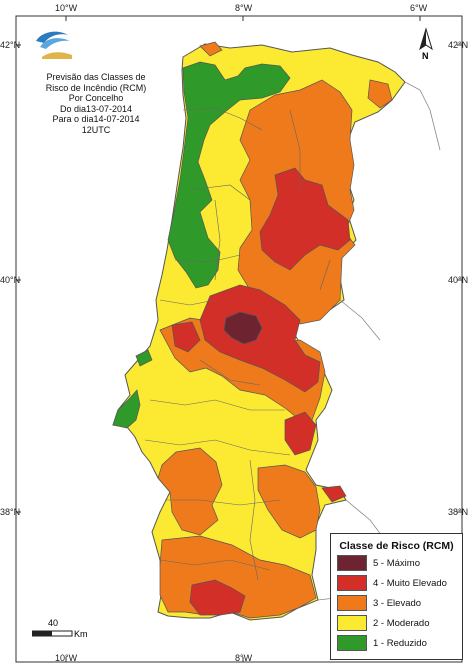 Image resolution: width=471 pixels, height=672 pixels. I want to click on legend-item-moderado: 2 - Moderado, so click(399, 623).